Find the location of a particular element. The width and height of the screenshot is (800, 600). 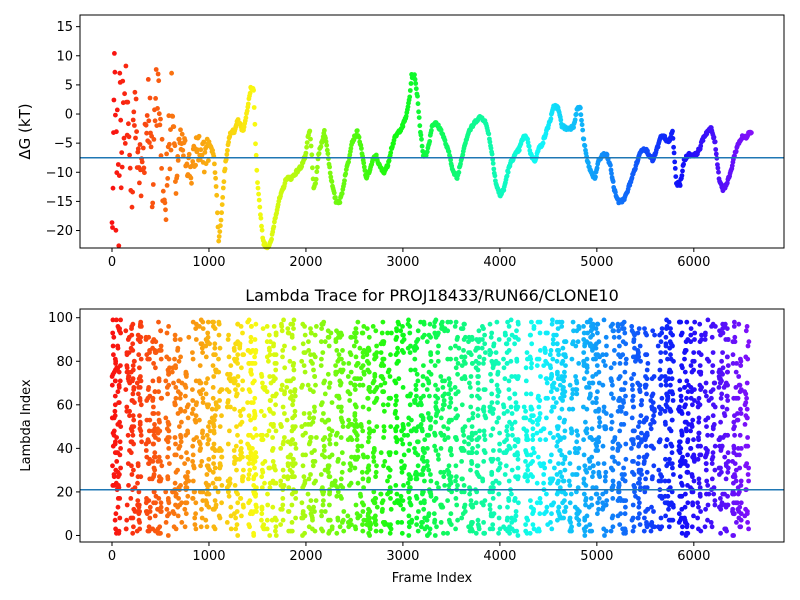

y-tick-label: 60 is located at coordinates (64, 405).